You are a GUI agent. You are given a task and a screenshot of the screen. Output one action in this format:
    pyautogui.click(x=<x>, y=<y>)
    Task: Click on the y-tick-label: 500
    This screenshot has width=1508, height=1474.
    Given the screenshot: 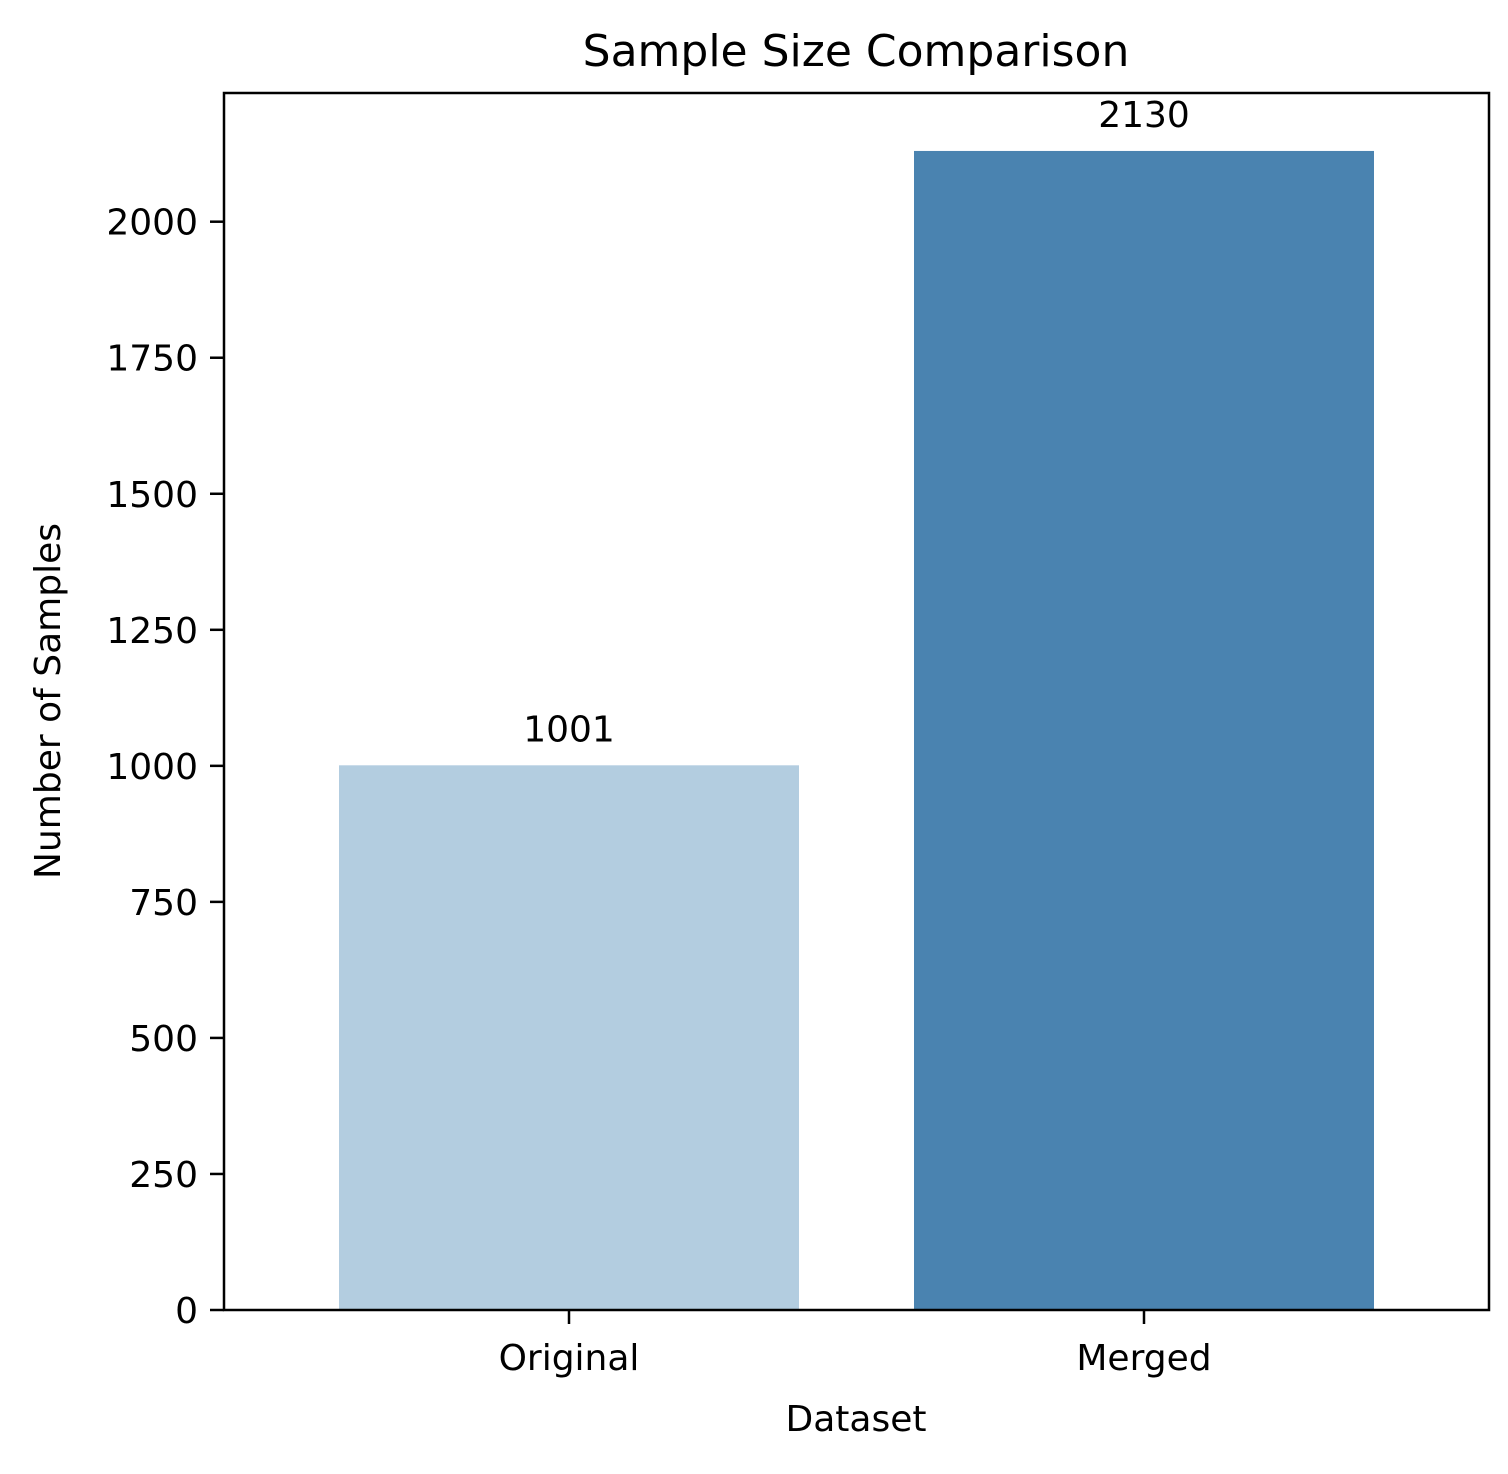 What is the action you would take?
    pyautogui.click(x=163, y=1039)
    